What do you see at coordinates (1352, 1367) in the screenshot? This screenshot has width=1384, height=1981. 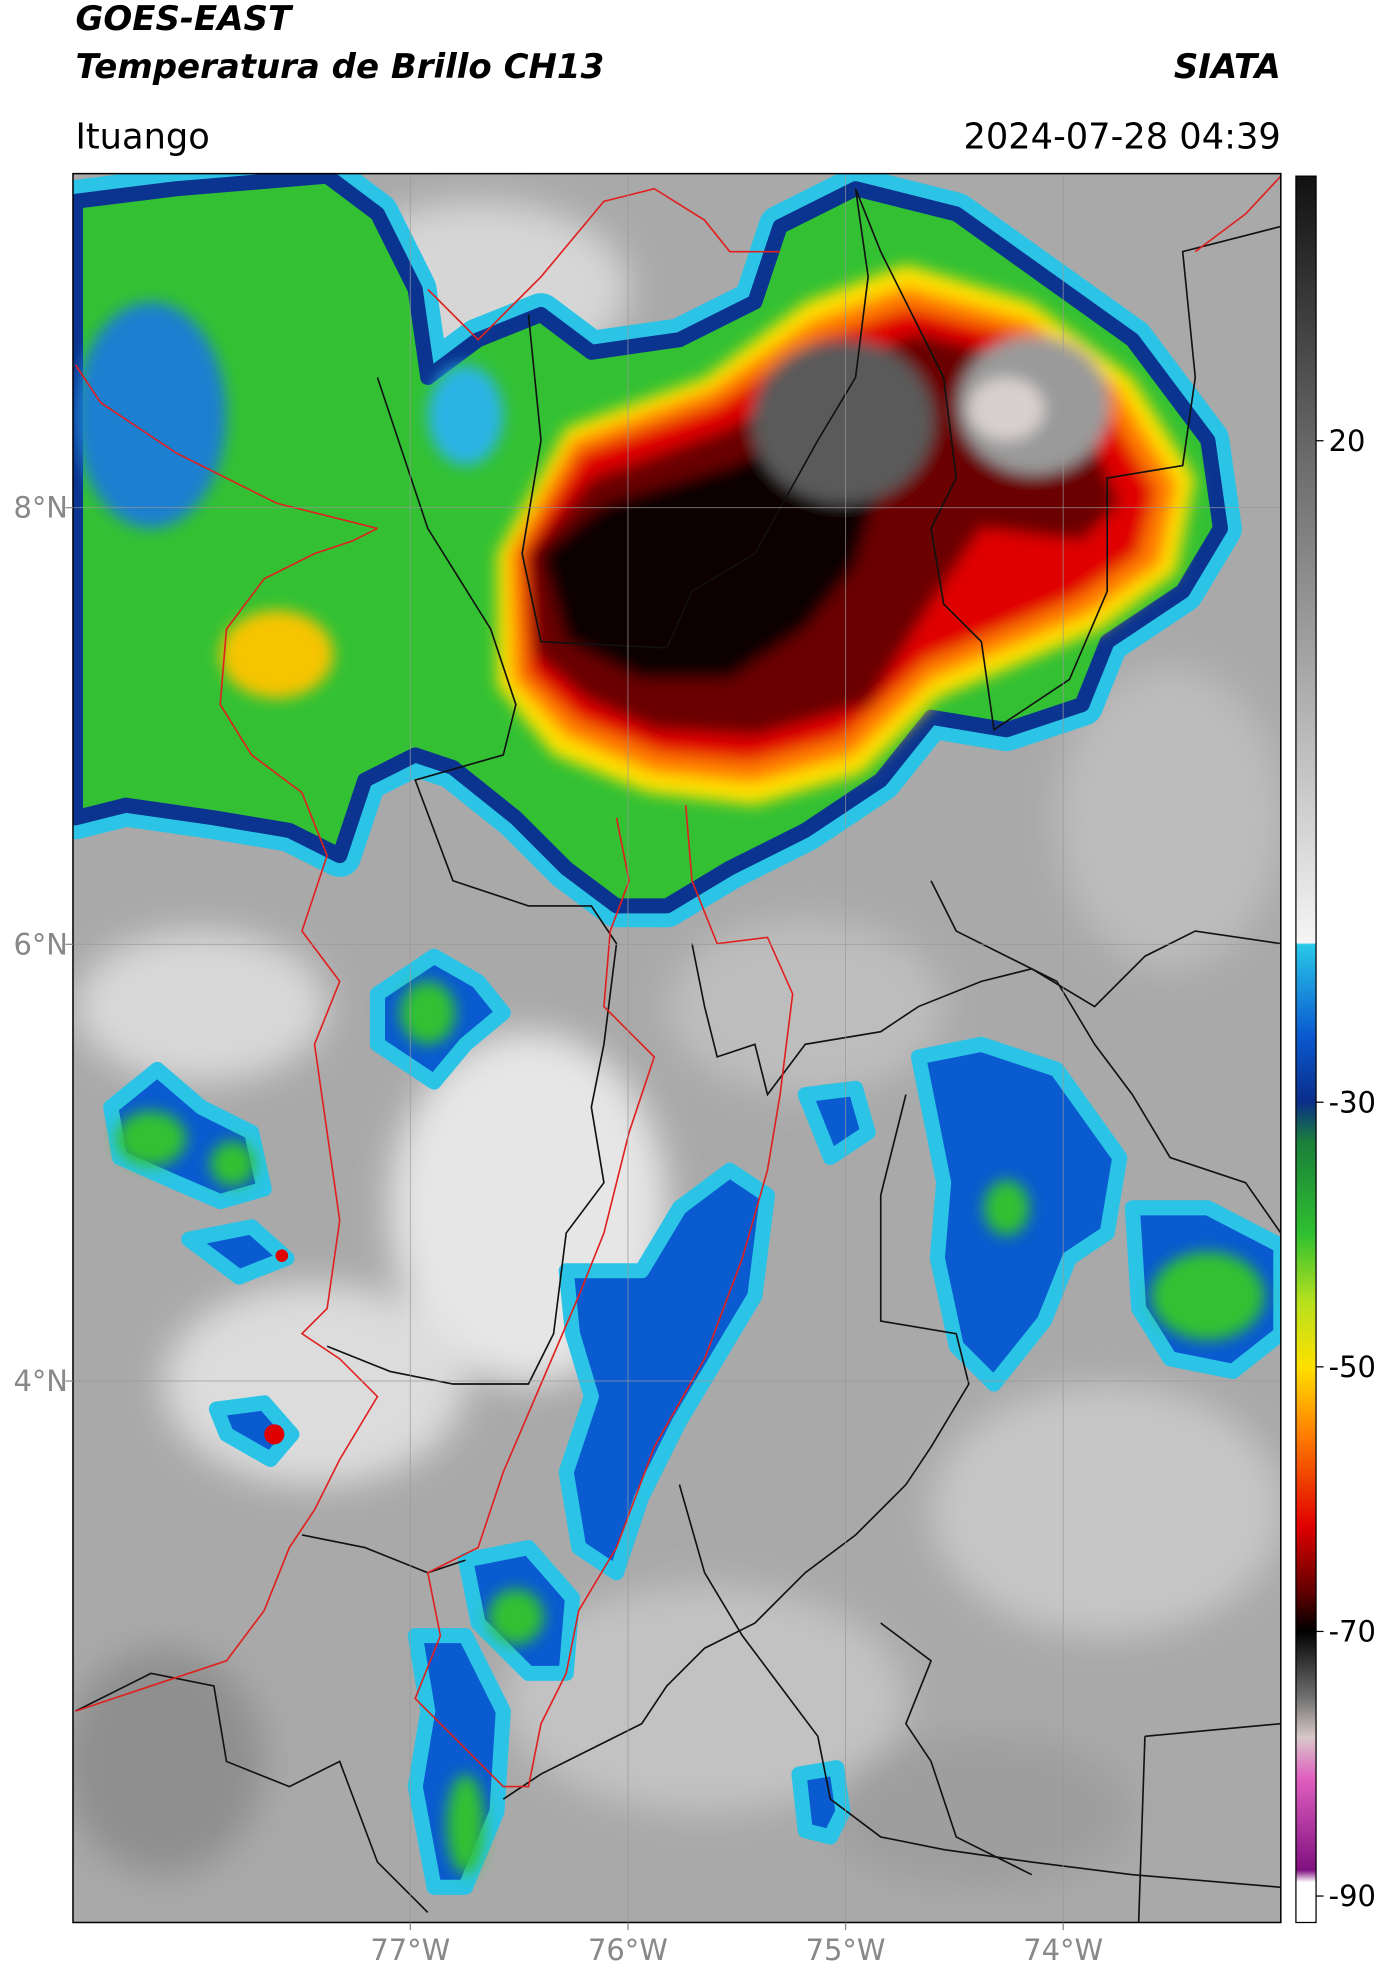 I see `colorbar-tick-label: -50` at bounding box center [1352, 1367].